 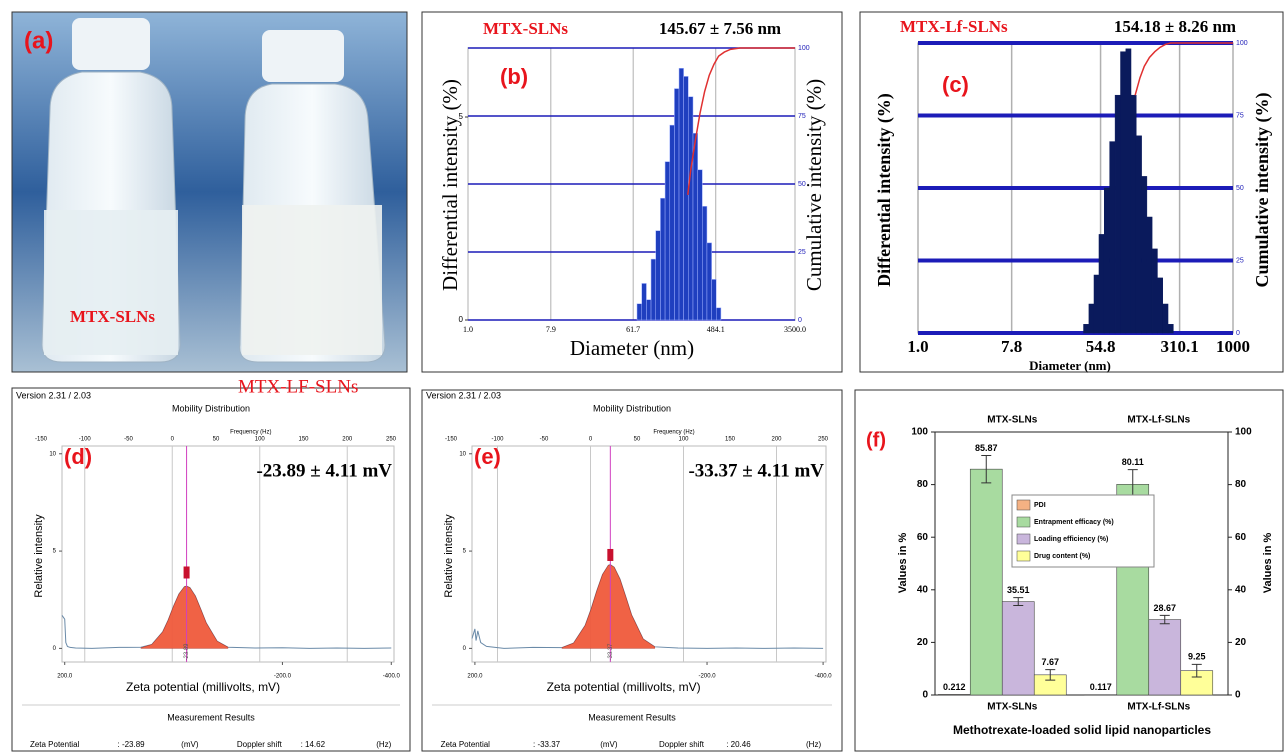 What do you see at coordinates (250, 433) in the screenshot?
I see `x2-axis-title: Frequency (Hz)` at bounding box center [250, 433].